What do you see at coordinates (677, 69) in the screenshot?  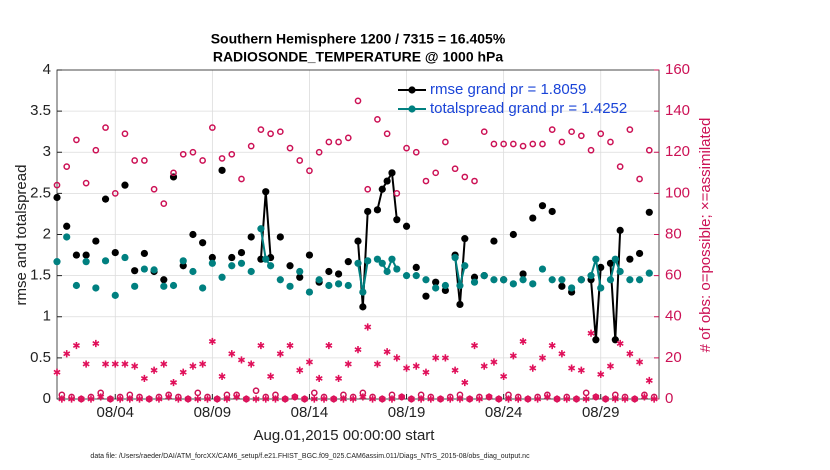 I see `y2-tick-label: 160` at bounding box center [677, 69].